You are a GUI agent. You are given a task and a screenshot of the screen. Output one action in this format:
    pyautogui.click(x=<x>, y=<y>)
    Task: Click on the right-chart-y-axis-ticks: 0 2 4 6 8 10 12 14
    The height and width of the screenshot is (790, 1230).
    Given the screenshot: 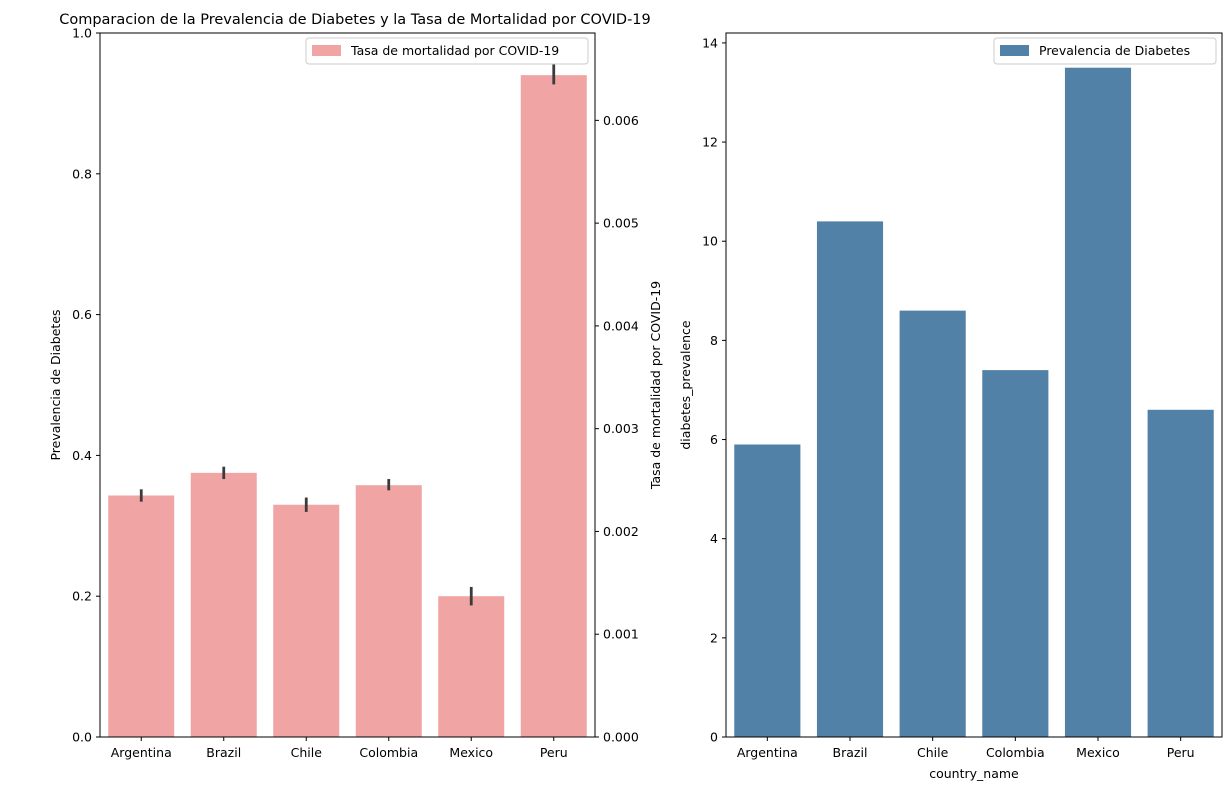 What is the action you would take?
    pyautogui.click(x=714, y=390)
    